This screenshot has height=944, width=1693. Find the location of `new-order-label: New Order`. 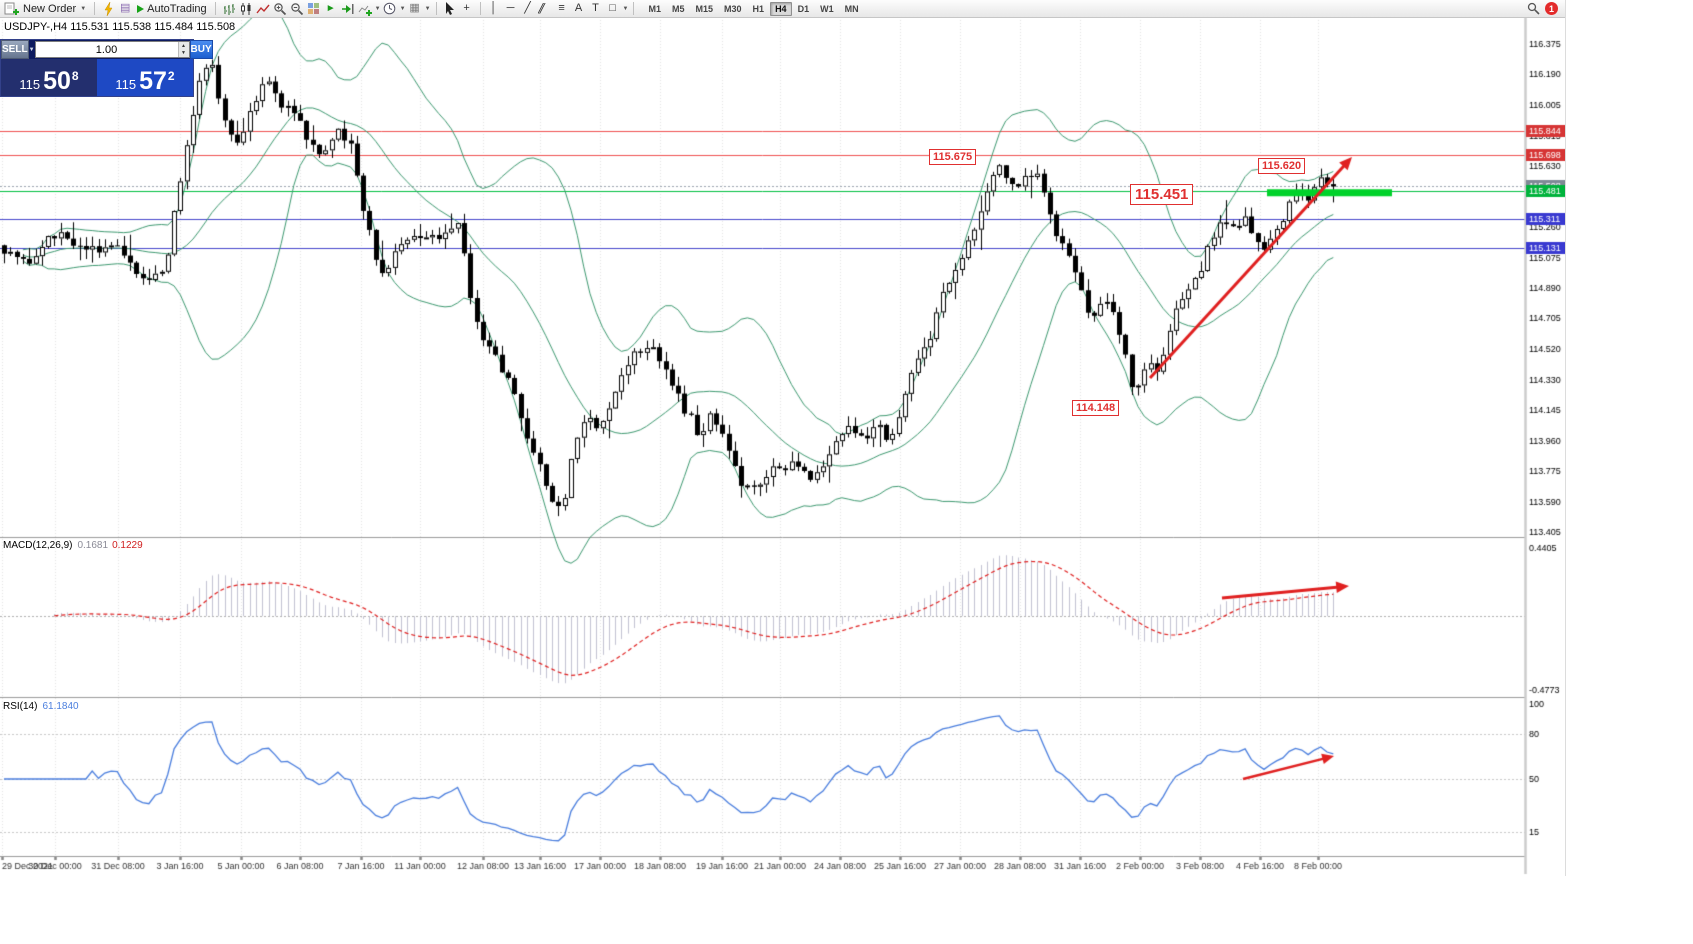

new-order-label: New Order is located at coordinates (50, 8).